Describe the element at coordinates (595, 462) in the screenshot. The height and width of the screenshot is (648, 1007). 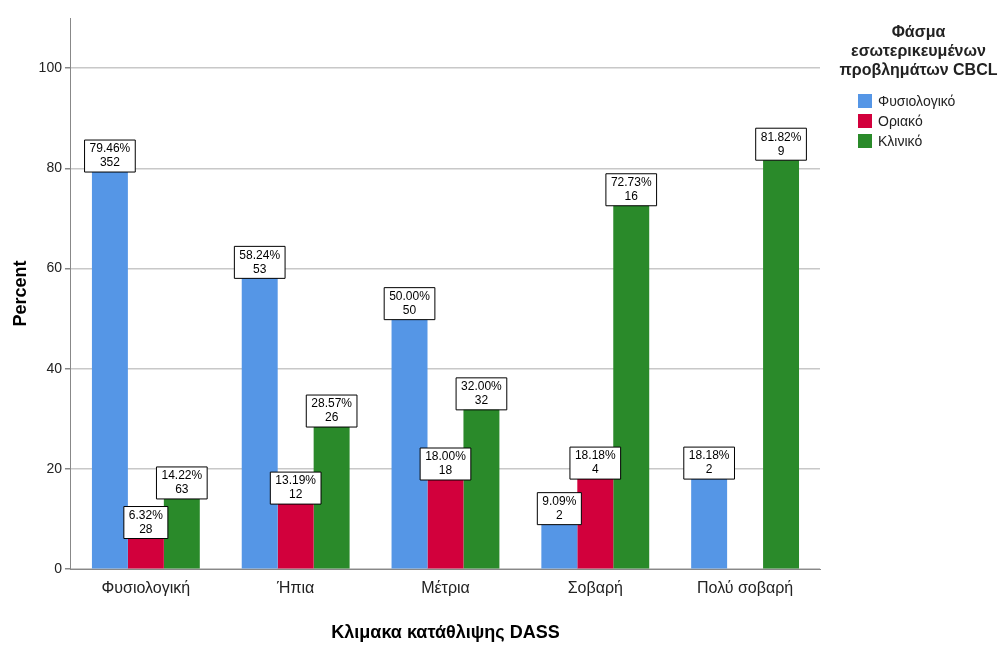
I see `data-label: 18.18% 4` at that location.